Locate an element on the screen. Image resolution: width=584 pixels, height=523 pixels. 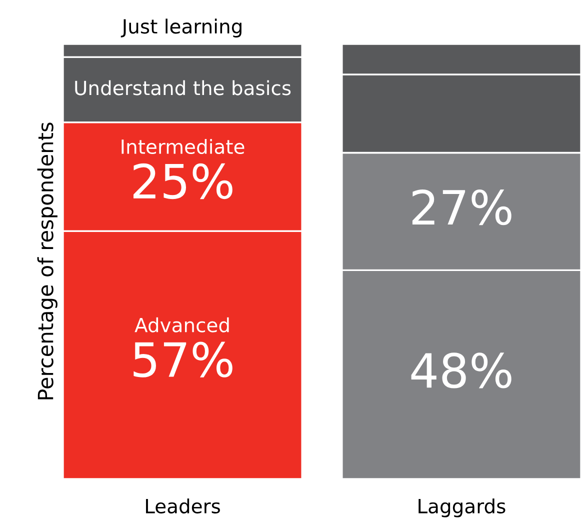
series-label: Understand the basics is located at coordinates (183, 88).